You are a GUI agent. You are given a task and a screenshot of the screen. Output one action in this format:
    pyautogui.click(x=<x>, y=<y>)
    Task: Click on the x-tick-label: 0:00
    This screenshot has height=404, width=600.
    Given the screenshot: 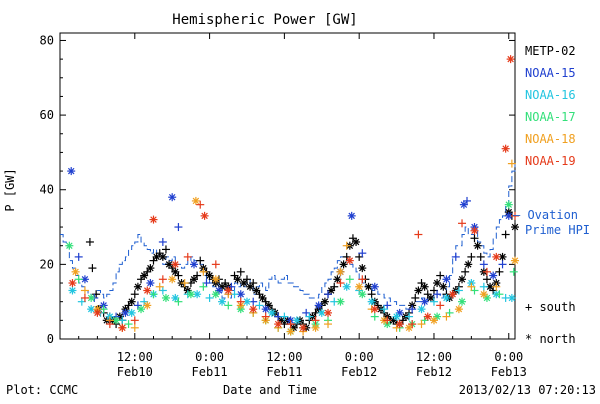 What is the action you would take?
    pyautogui.click(x=359, y=357)
    